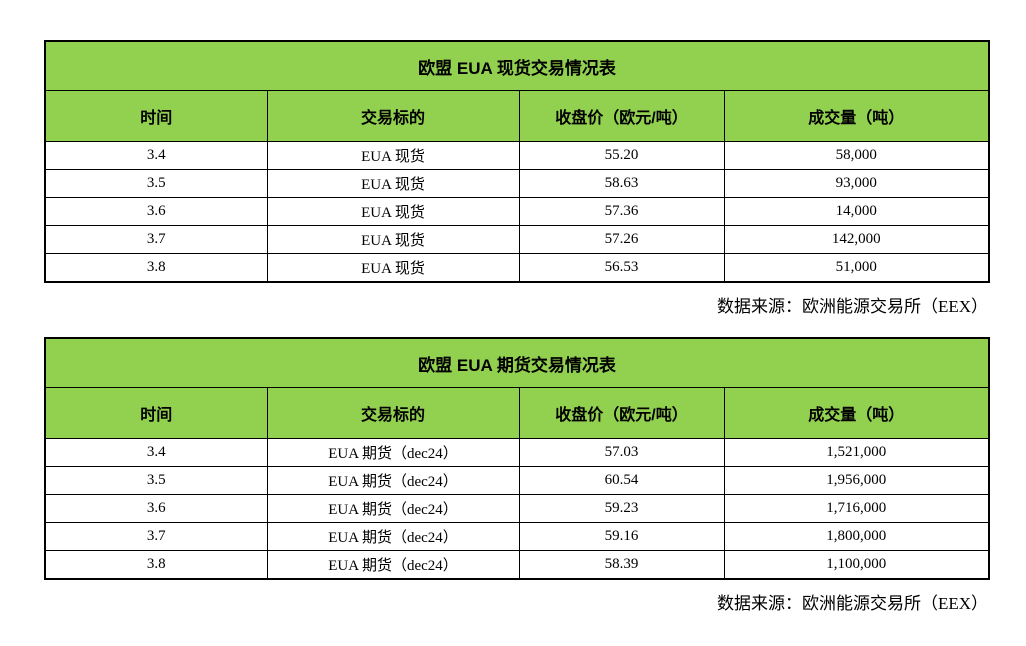 The height and width of the screenshot is (646, 1026). I want to click on table-row: 3.4 EUA 期货（dec24） 57.03 1,521,000, so click(517, 452).